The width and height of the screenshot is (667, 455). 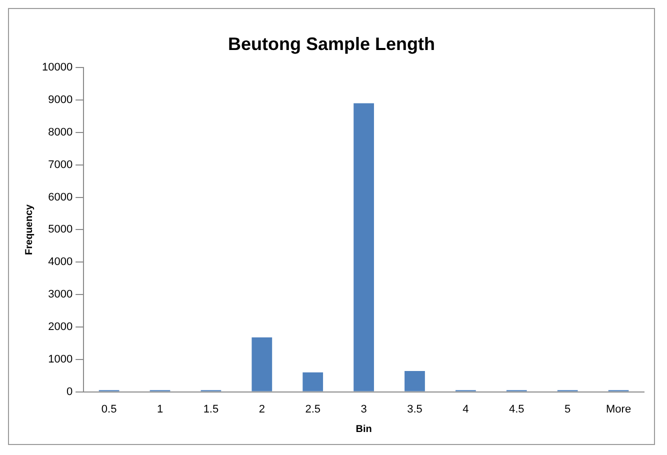 What do you see at coordinates (60, 197) in the screenshot?
I see `y-tick-label: 6000` at bounding box center [60, 197].